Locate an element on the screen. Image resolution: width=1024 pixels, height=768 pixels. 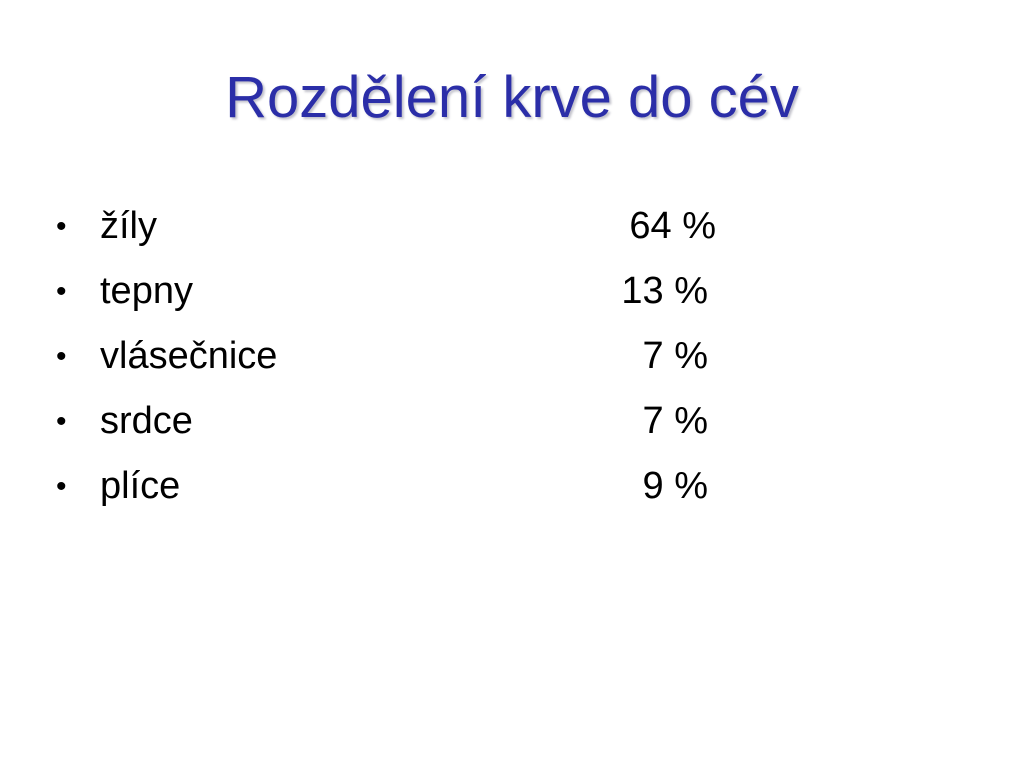
item-label: plíce is located at coordinates (140, 486).